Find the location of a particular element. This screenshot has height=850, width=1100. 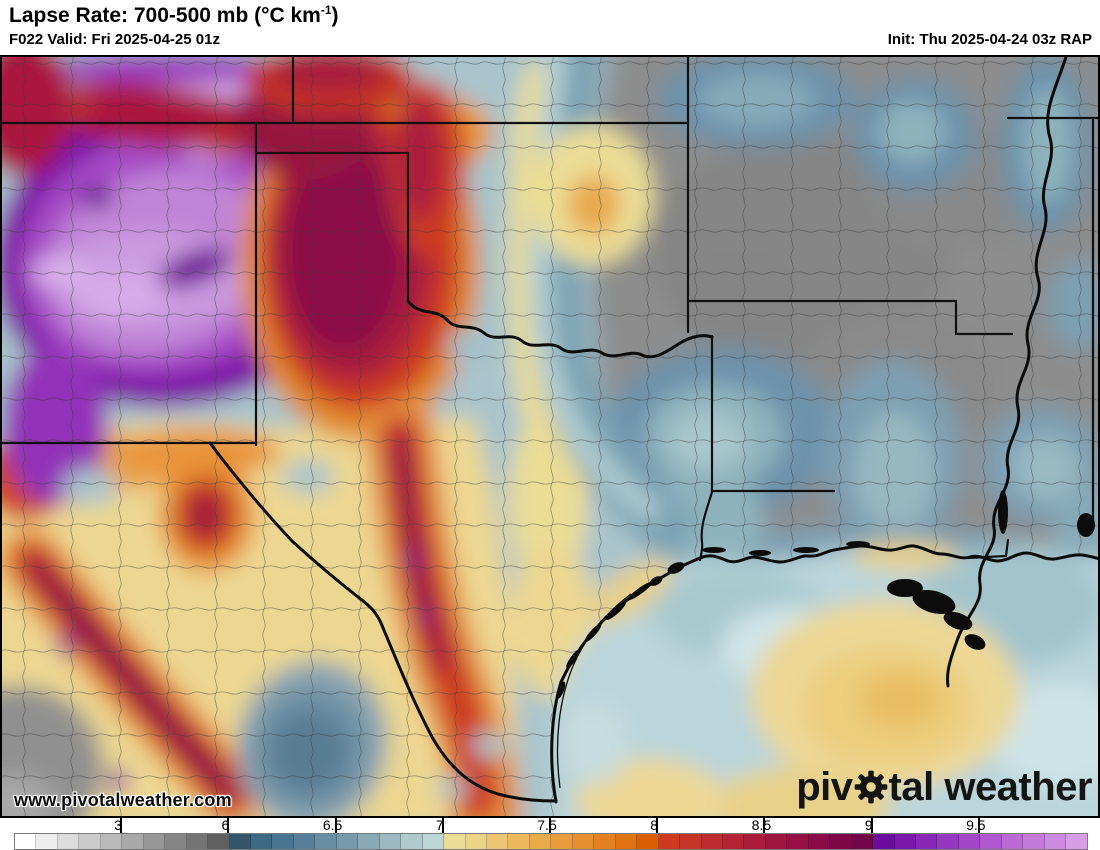

colorbar-tick-label: 8.5 is located at coordinates (761, 825).